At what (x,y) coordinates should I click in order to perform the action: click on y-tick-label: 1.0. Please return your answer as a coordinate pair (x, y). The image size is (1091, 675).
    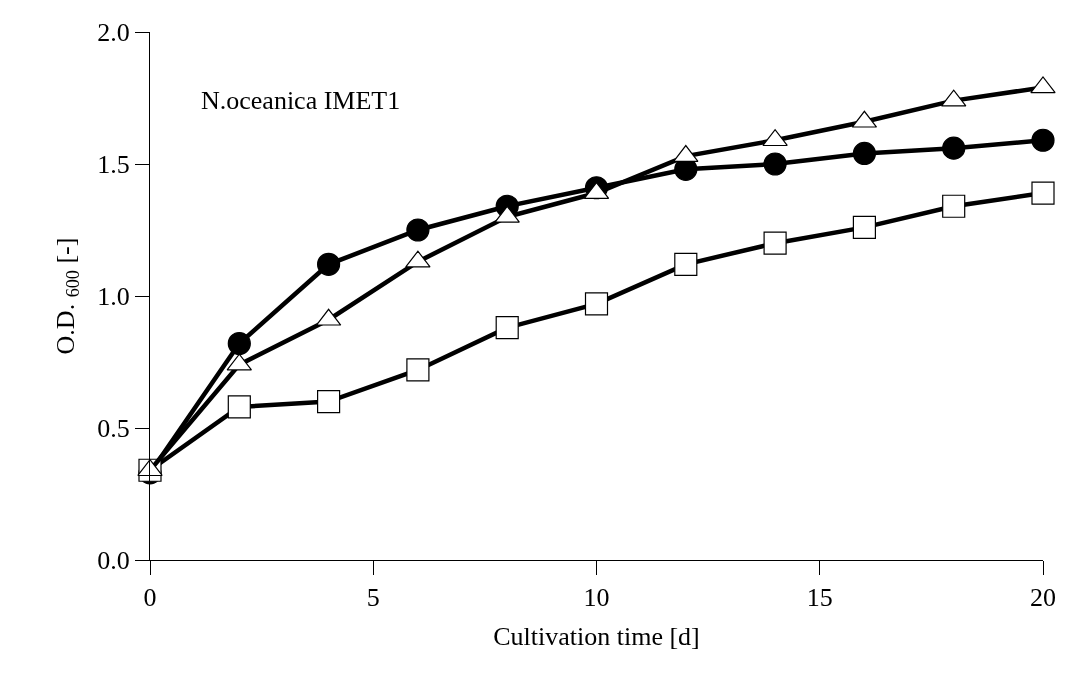
    Looking at the image, I should click on (113, 297).